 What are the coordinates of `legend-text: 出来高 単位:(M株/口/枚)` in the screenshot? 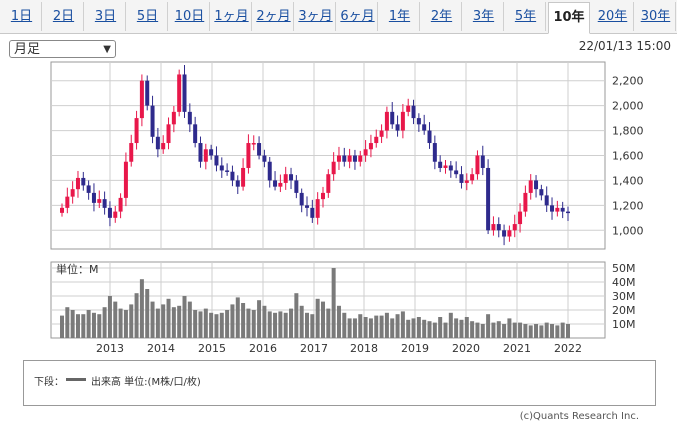 It's located at (146, 382).